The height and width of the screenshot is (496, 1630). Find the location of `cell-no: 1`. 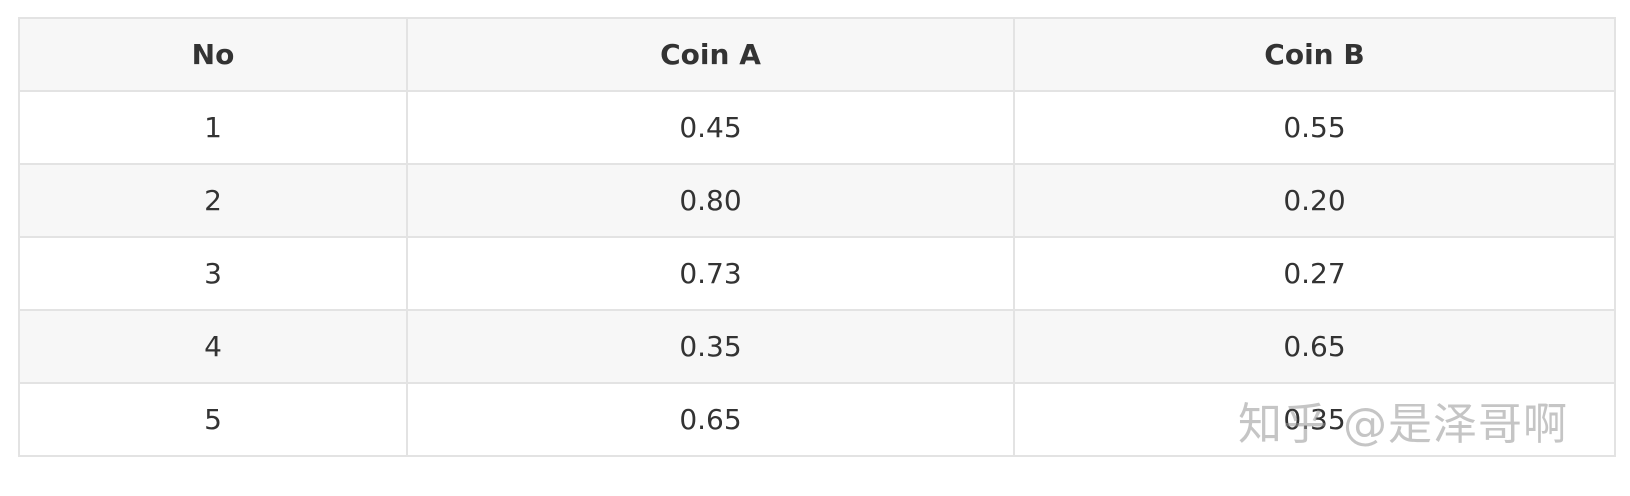

cell-no: 1 is located at coordinates (213, 127).